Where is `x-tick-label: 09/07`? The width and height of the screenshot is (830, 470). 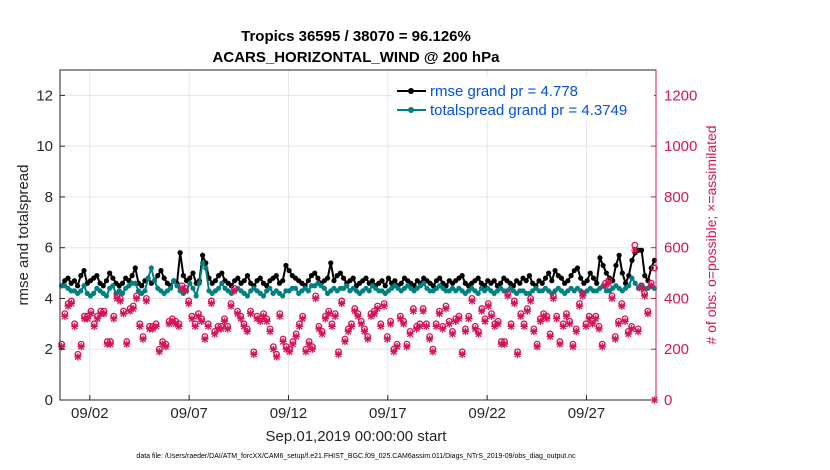
x-tick-label: 09/07 is located at coordinates (189, 413).